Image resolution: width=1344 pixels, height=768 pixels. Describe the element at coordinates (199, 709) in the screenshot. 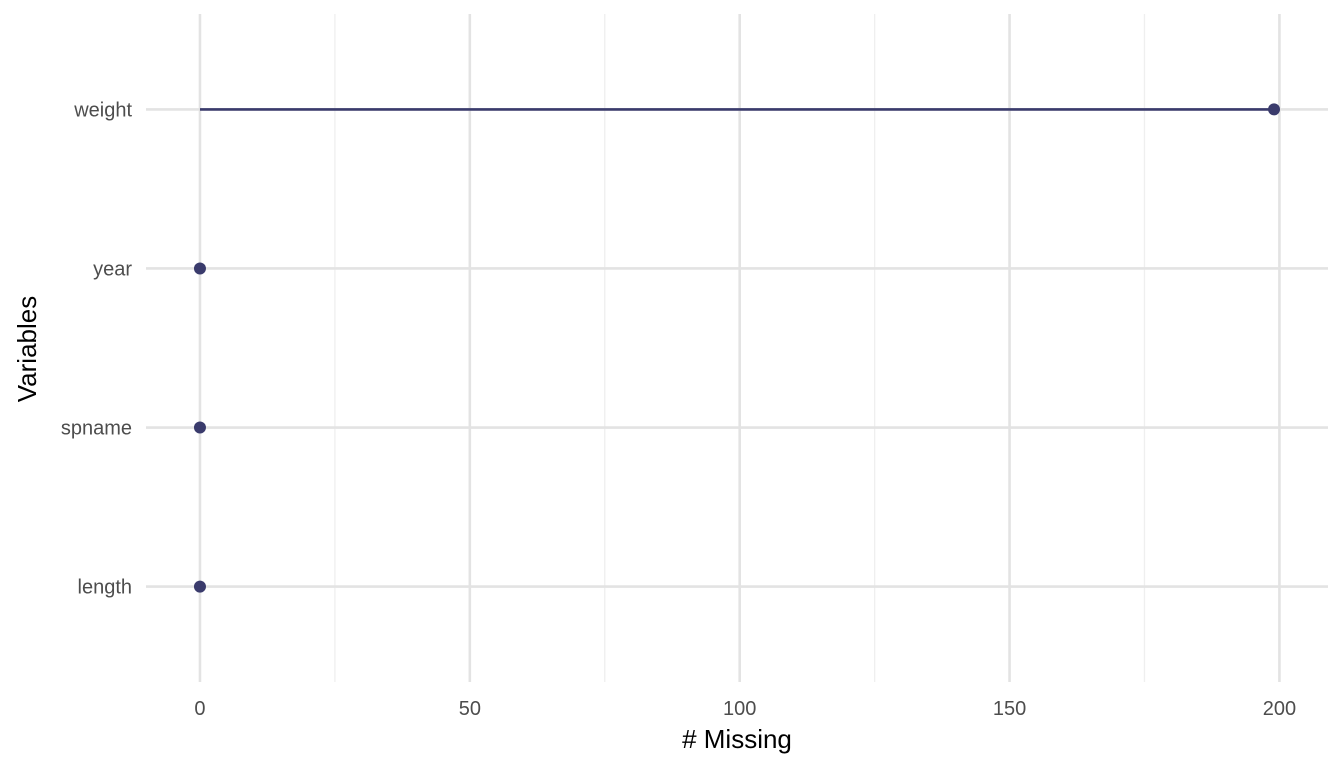

I see `x-tick-label-0: 0` at that location.